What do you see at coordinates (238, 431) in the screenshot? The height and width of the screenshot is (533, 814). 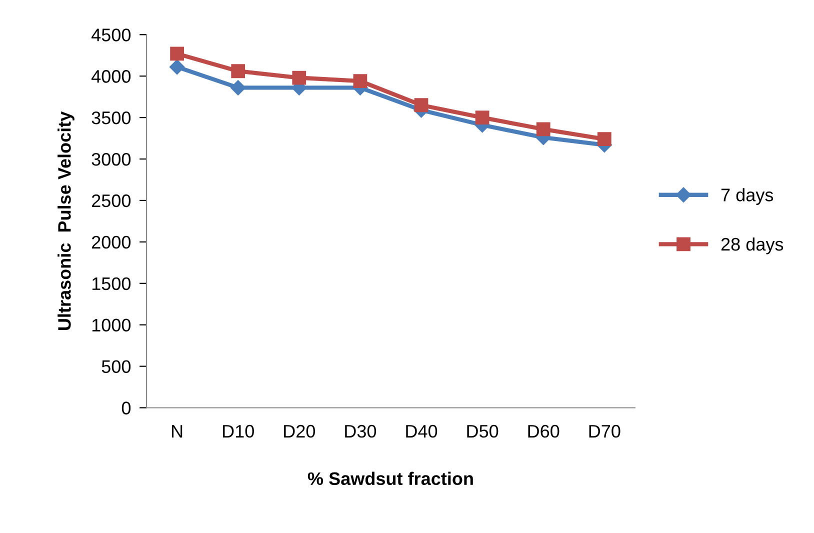 I see `x-tick-label: D10` at bounding box center [238, 431].